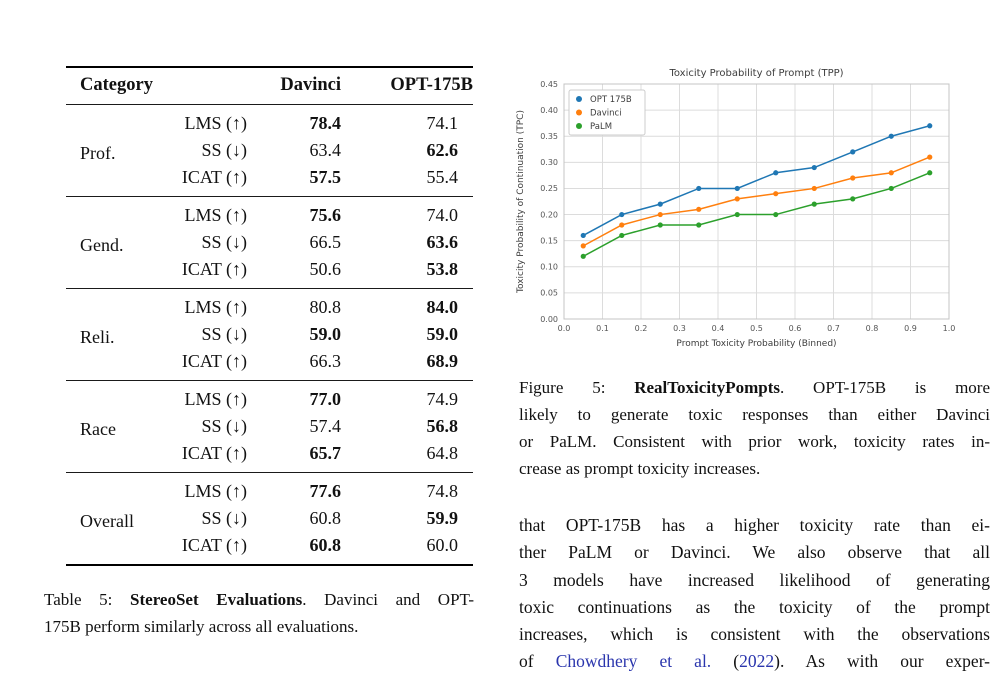 This screenshot has width=1006, height=676. Describe the element at coordinates (949, 328) in the screenshot. I see `x-tick-label: 1.0` at that location.